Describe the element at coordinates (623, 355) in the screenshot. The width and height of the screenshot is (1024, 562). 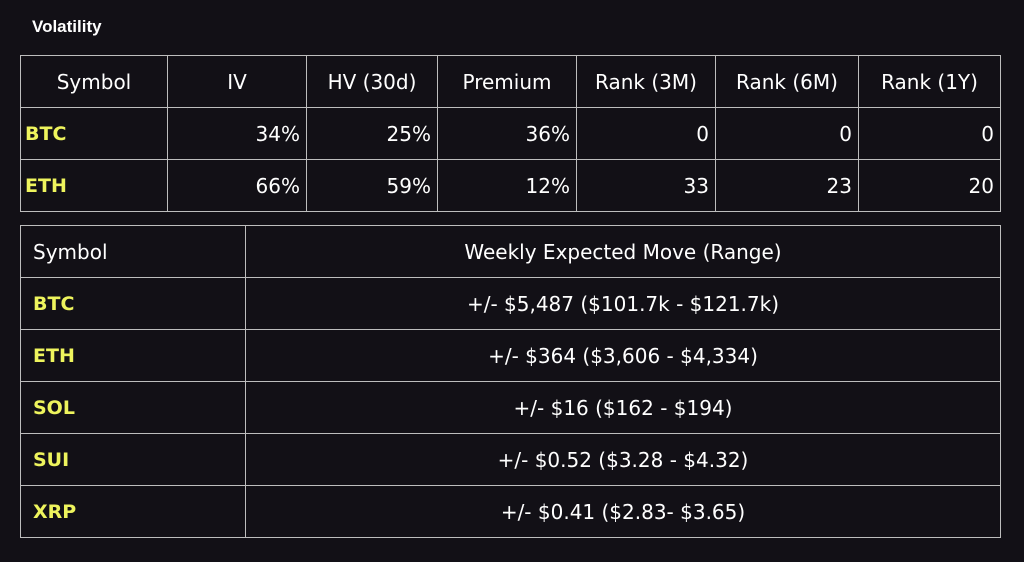
I see `expected-move-cell: +/- $364 ($3,606 - $4,334)` at that location.